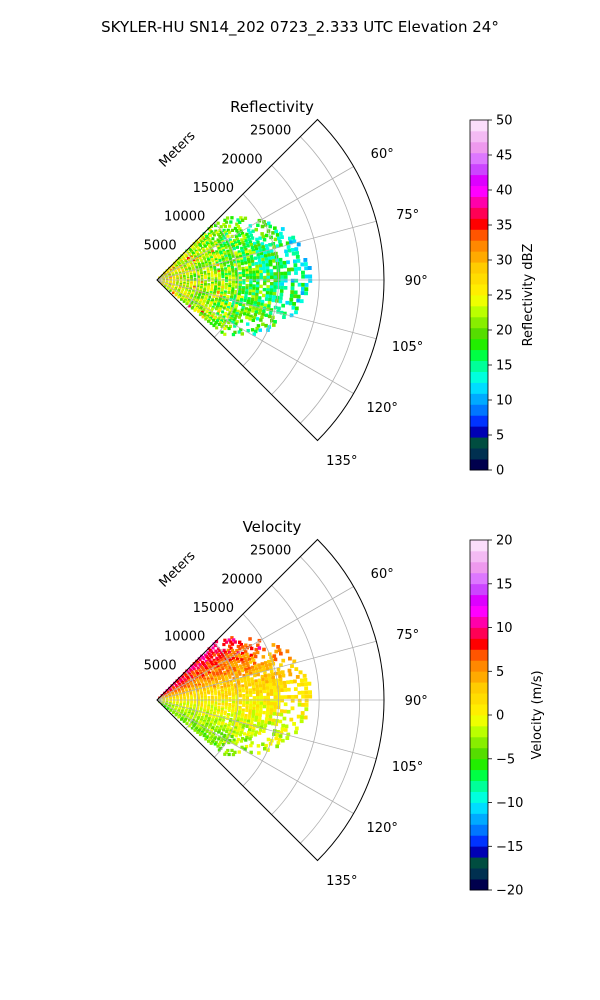  What do you see at coordinates (160, 665) in the screenshot?
I see `range-tick-label: 5000` at bounding box center [160, 665].